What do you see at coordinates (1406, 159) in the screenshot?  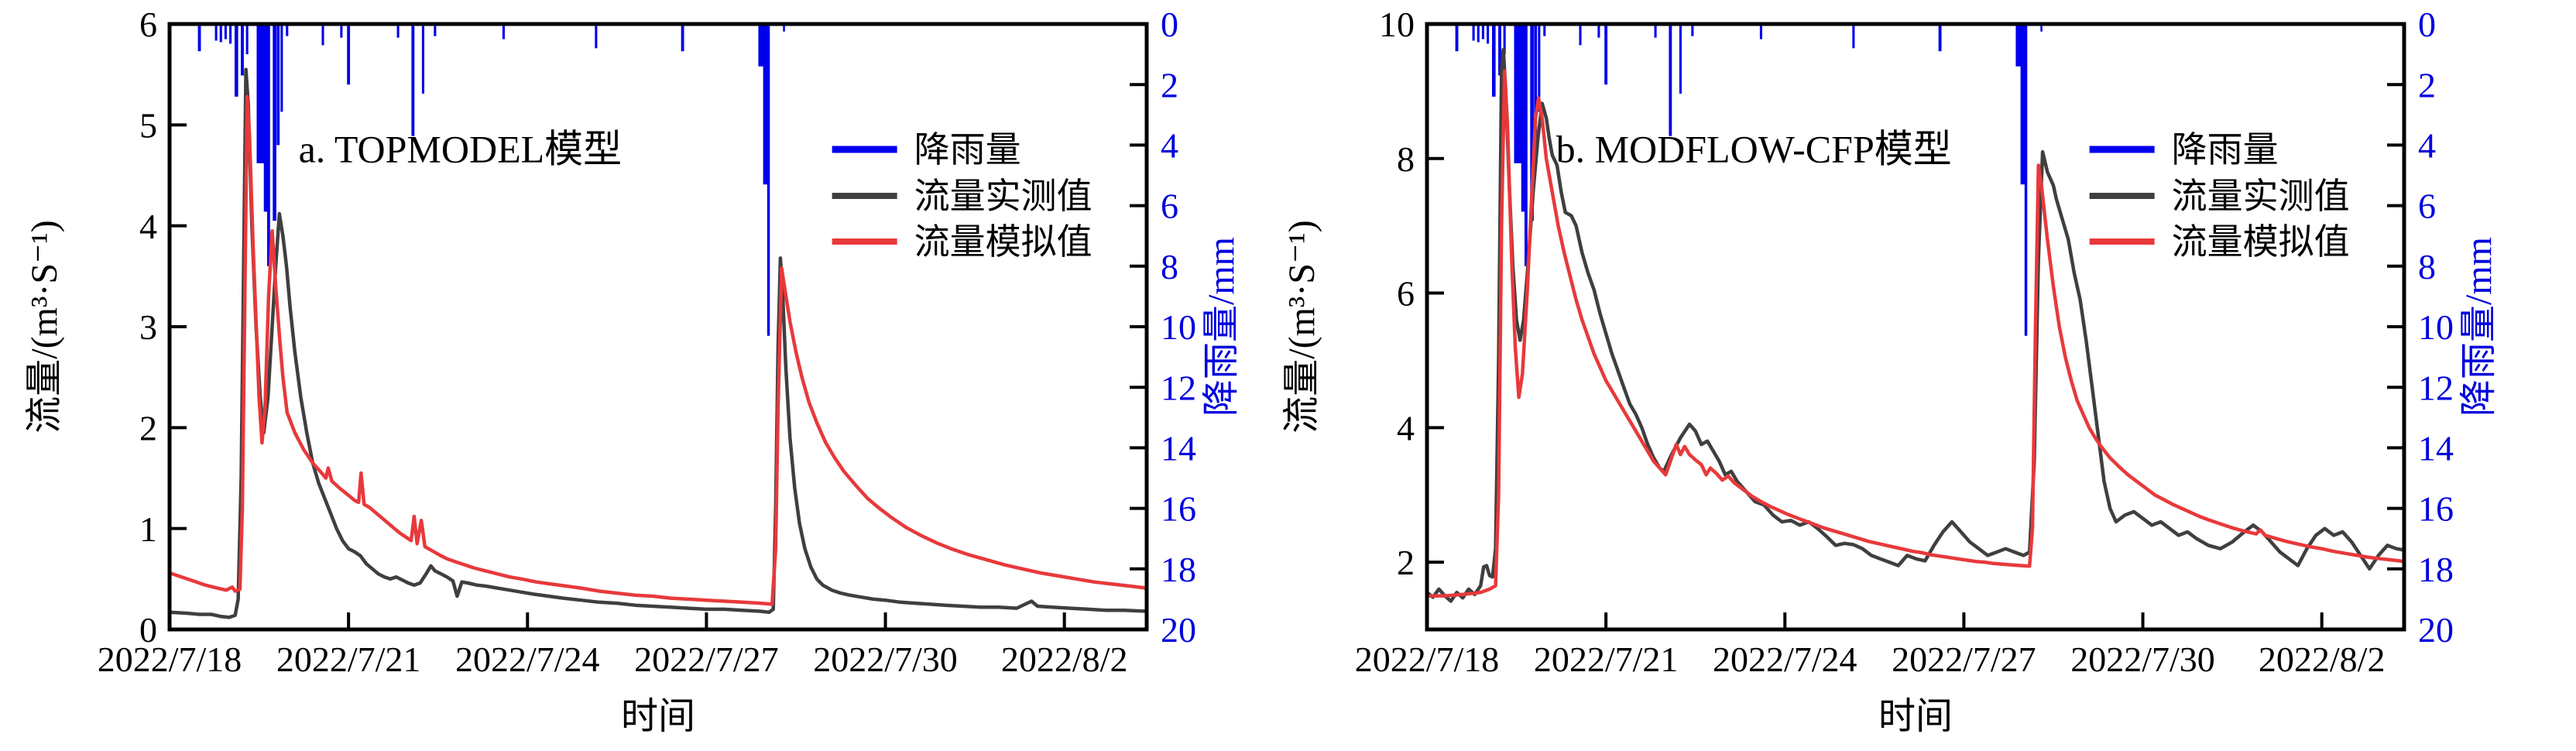 I see `y-tick-label: 8` at bounding box center [1406, 159].